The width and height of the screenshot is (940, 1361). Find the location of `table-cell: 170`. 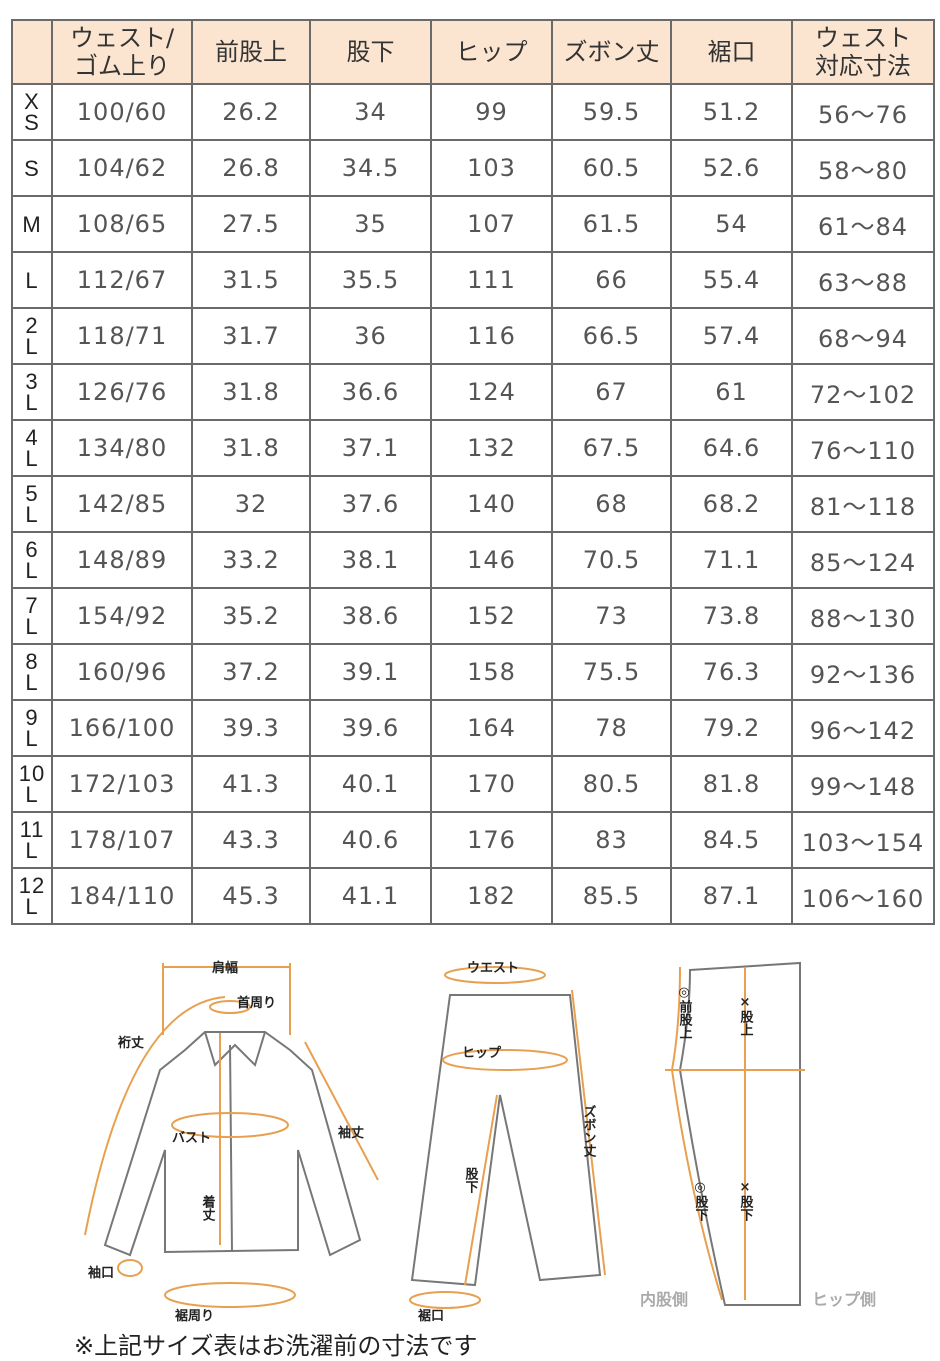

table-cell: 170 is located at coordinates (491, 784).